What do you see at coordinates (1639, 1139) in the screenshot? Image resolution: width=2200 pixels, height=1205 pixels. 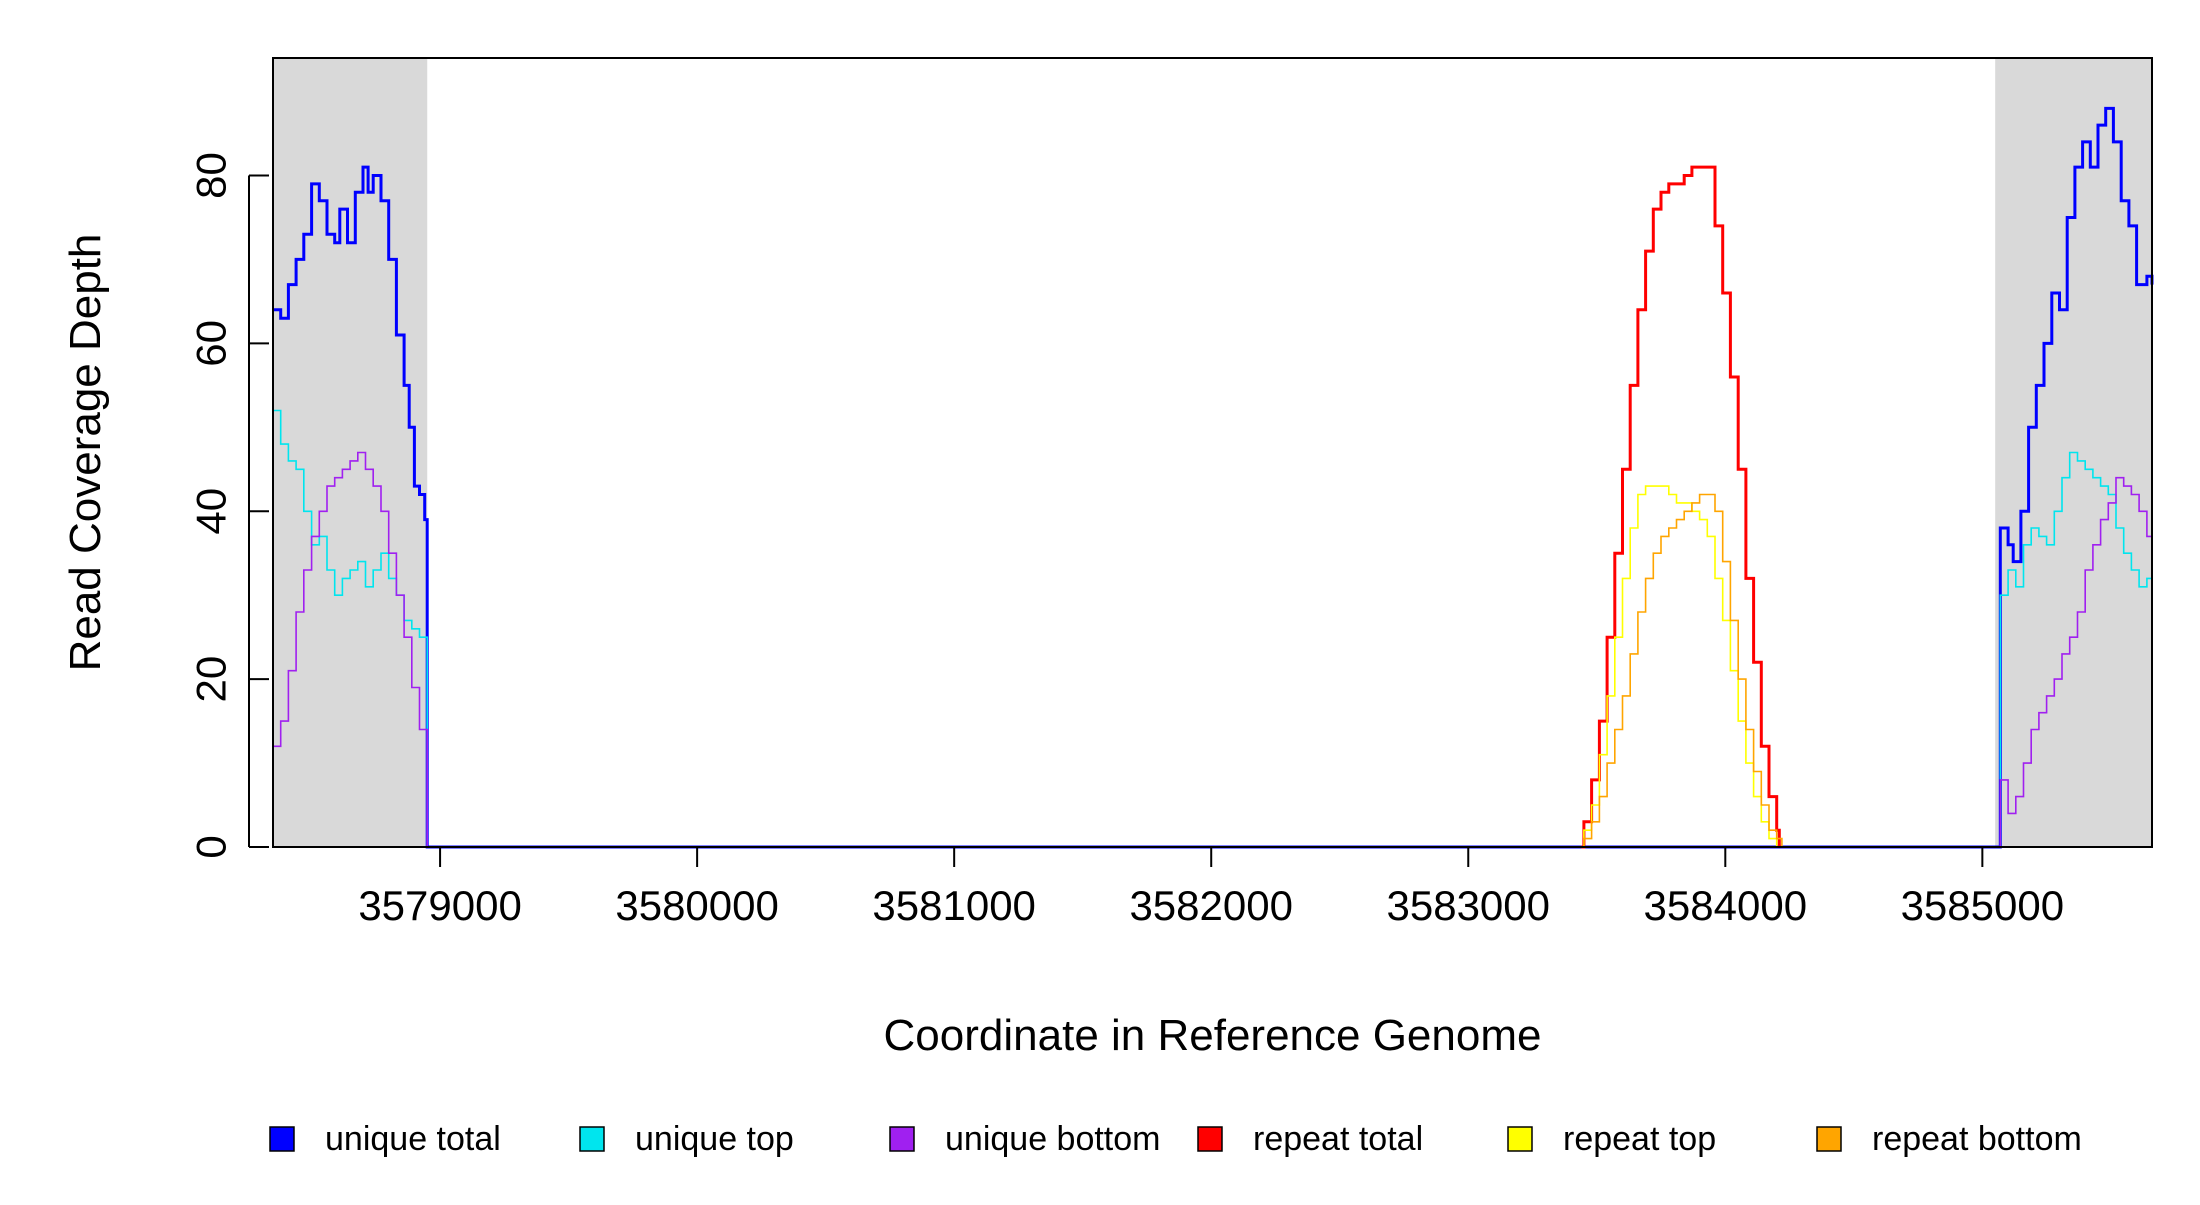 I see `legend-label: repeat top` at bounding box center [1639, 1139].